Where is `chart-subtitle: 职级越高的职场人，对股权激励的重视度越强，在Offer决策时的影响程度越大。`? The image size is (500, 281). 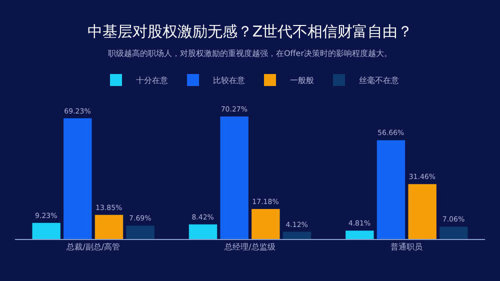 chart-subtitle: 职级越高的职场人，对股权激励的重视度越强，在Offer决策时的影响程度越大。 is located at coordinates (250, 53).